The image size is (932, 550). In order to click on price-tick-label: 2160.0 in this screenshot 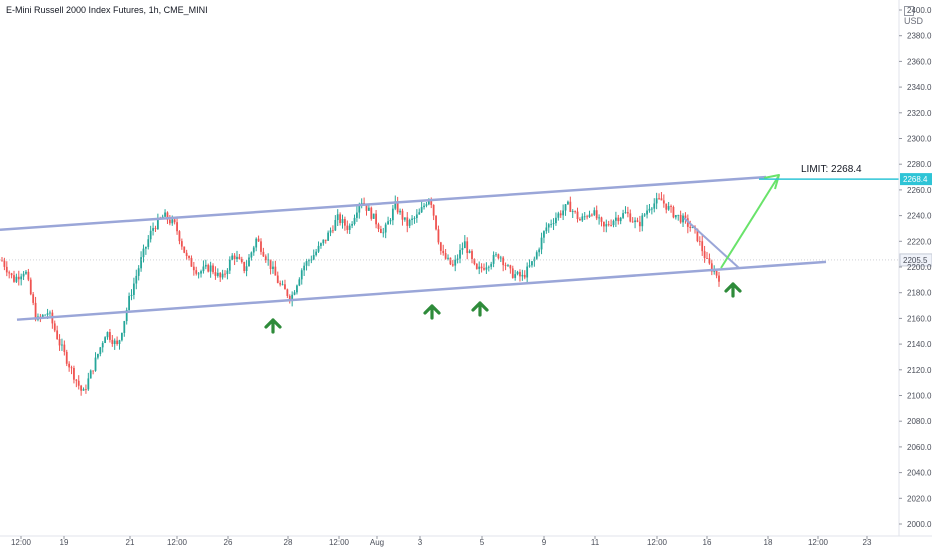, I will do `click(919, 318)`.